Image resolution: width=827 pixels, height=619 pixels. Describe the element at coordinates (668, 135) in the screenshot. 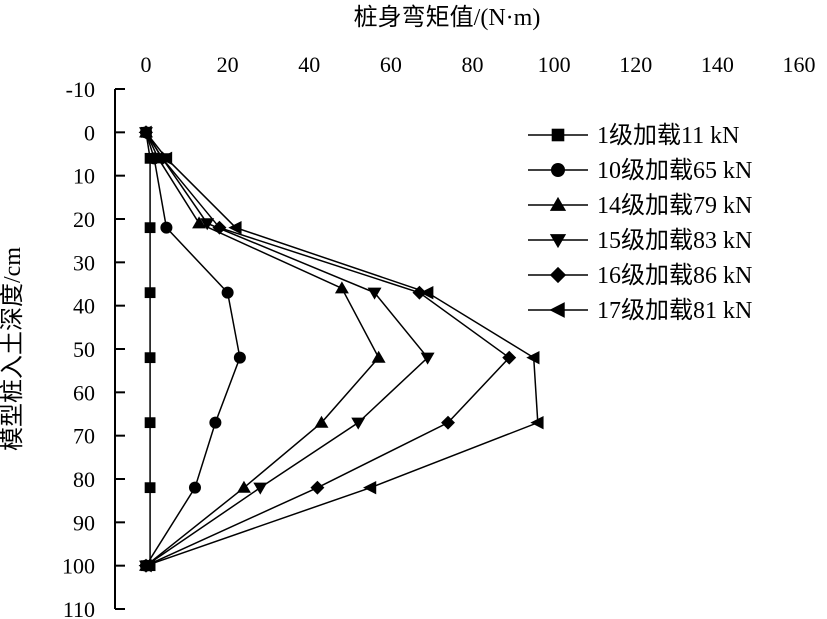

I see `legend-label: 1级加载11 kN` at that location.